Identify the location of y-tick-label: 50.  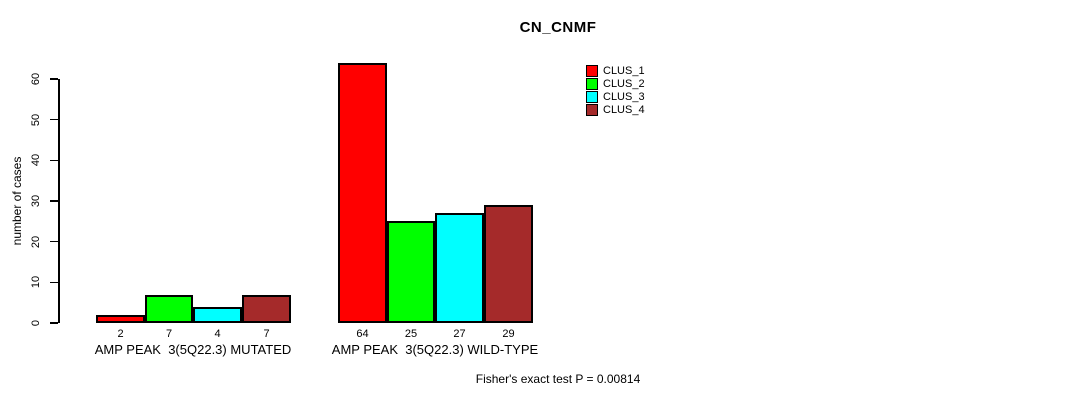
(36, 119).